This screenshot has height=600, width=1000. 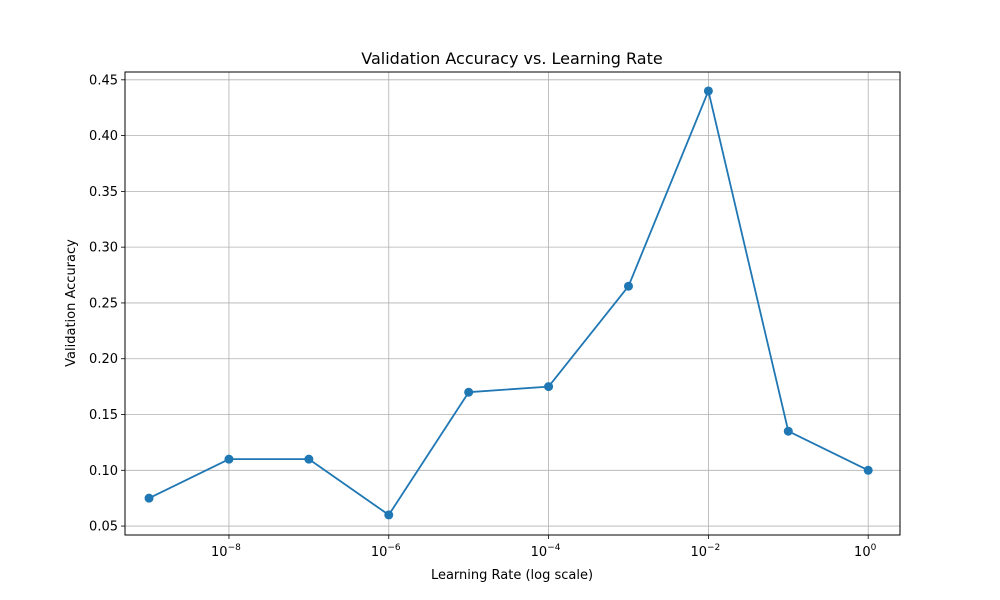 What do you see at coordinates (103, 527) in the screenshot?
I see `y-tick-label: 0.05` at bounding box center [103, 527].